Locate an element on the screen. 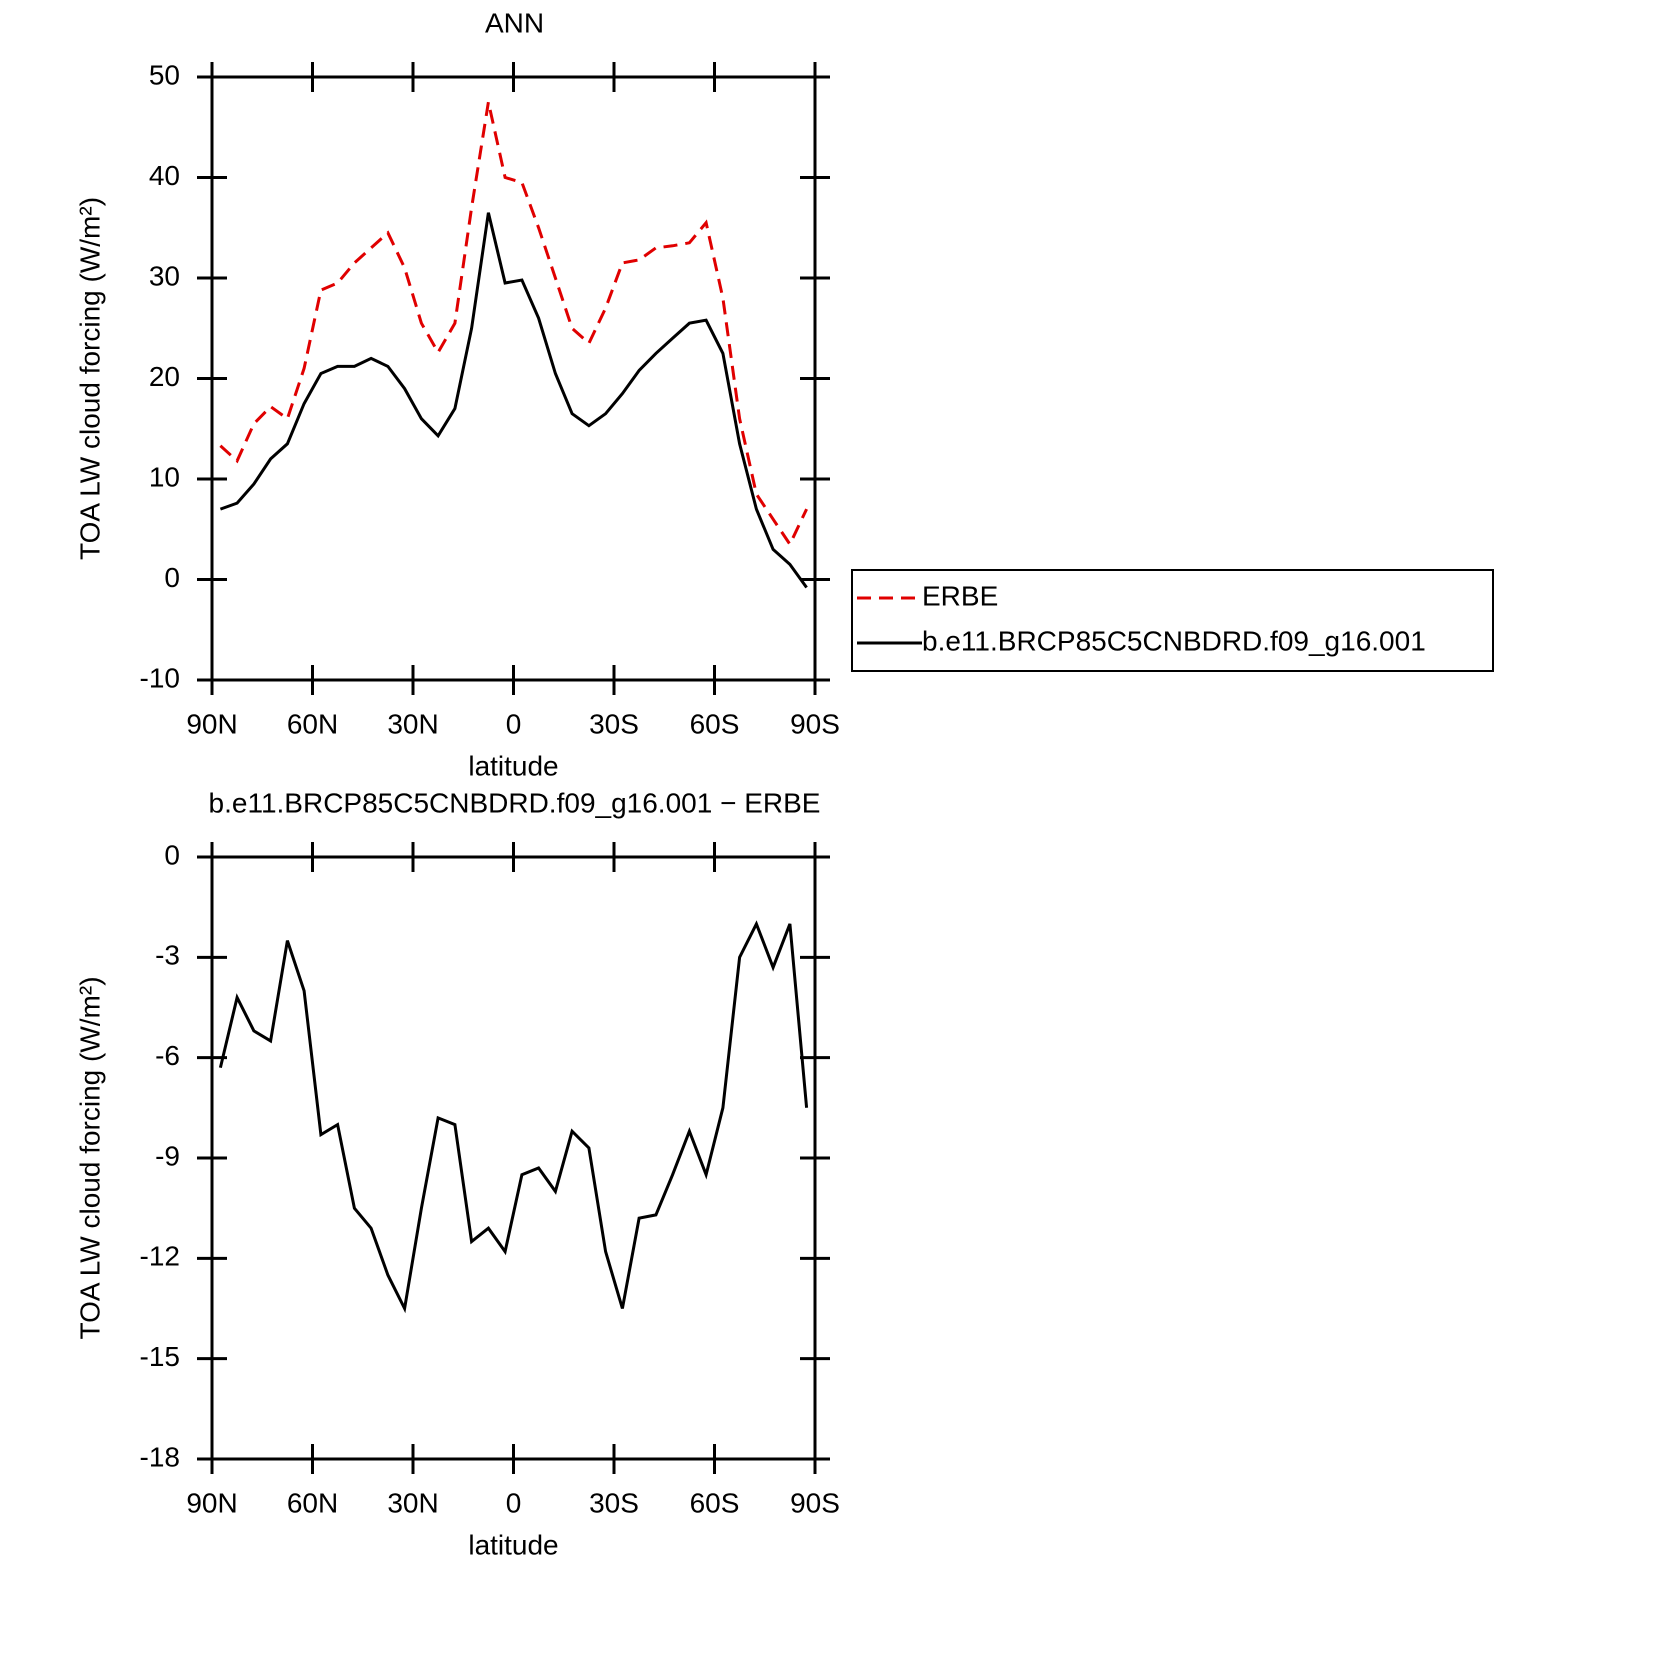 The image size is (1658, 1658). legend-label: b.e11.BRCP85C5CNBDRD.f09_g16.001 is located at coordinates (1174, 640).